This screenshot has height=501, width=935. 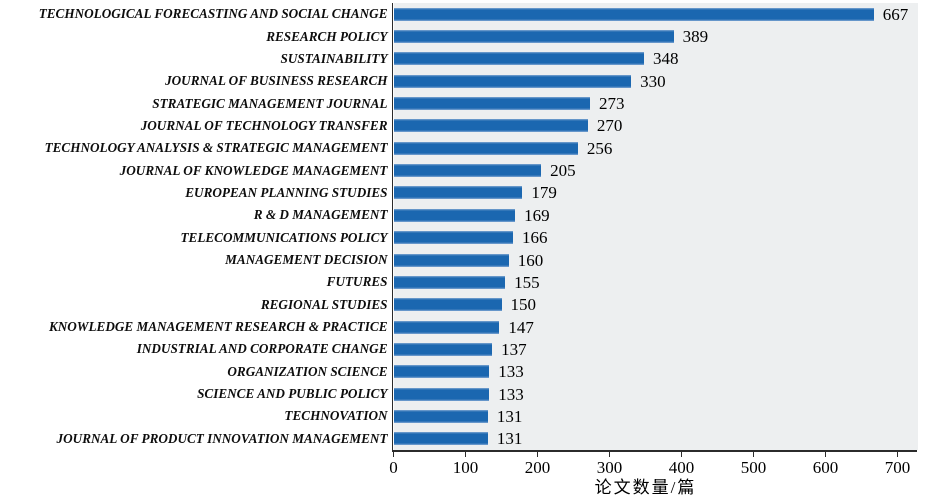 I want to click on bar-value-label: 179, so click(x=544, y=193).